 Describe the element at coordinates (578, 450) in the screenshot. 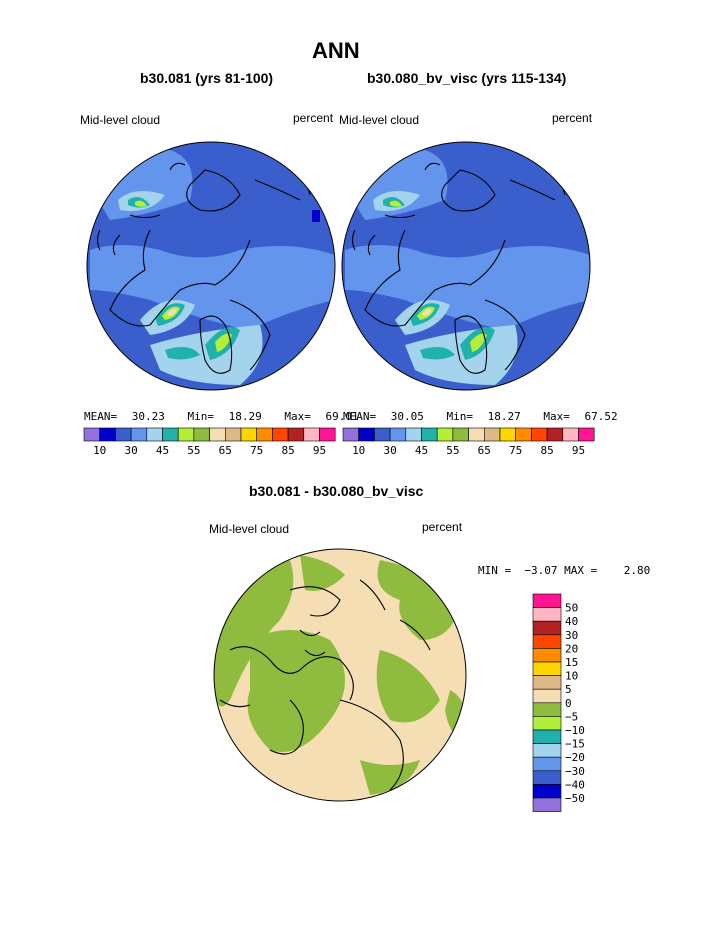

I see `colorbar-right-tick: 95` at that location.